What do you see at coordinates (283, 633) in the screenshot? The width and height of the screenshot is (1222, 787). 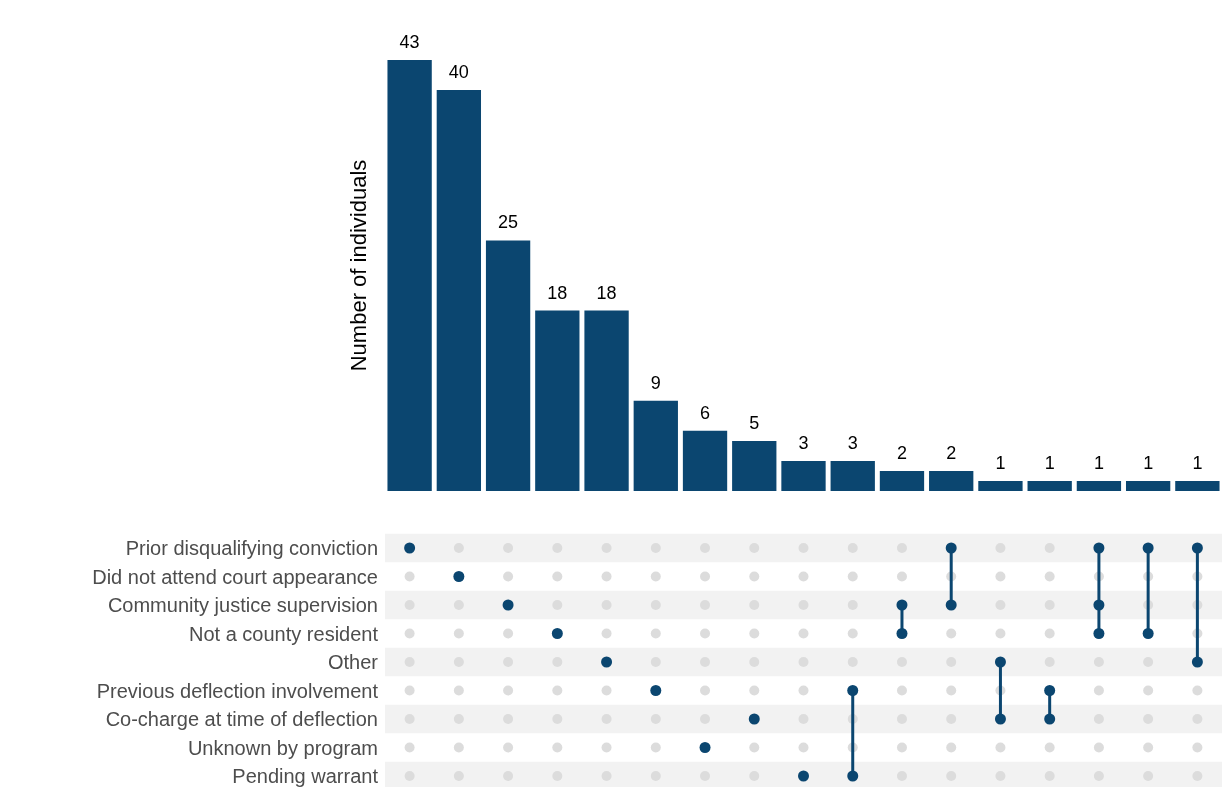 I see `text: Not a county resident` at bounding box center [283, 633].